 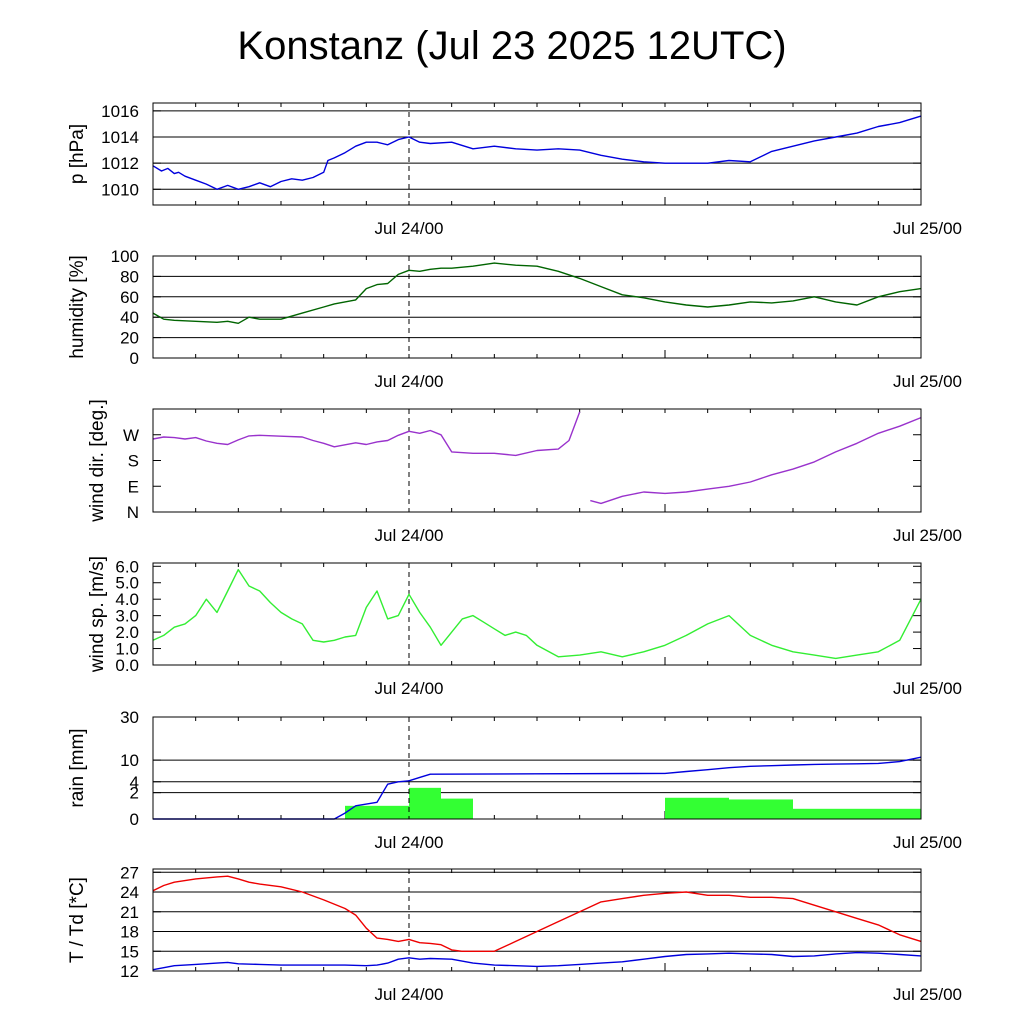 What do you see at coordinates (77, 154) in the screenshot?
I see `y-axis-label: p [hPa]` at bounding box center [77, 154].